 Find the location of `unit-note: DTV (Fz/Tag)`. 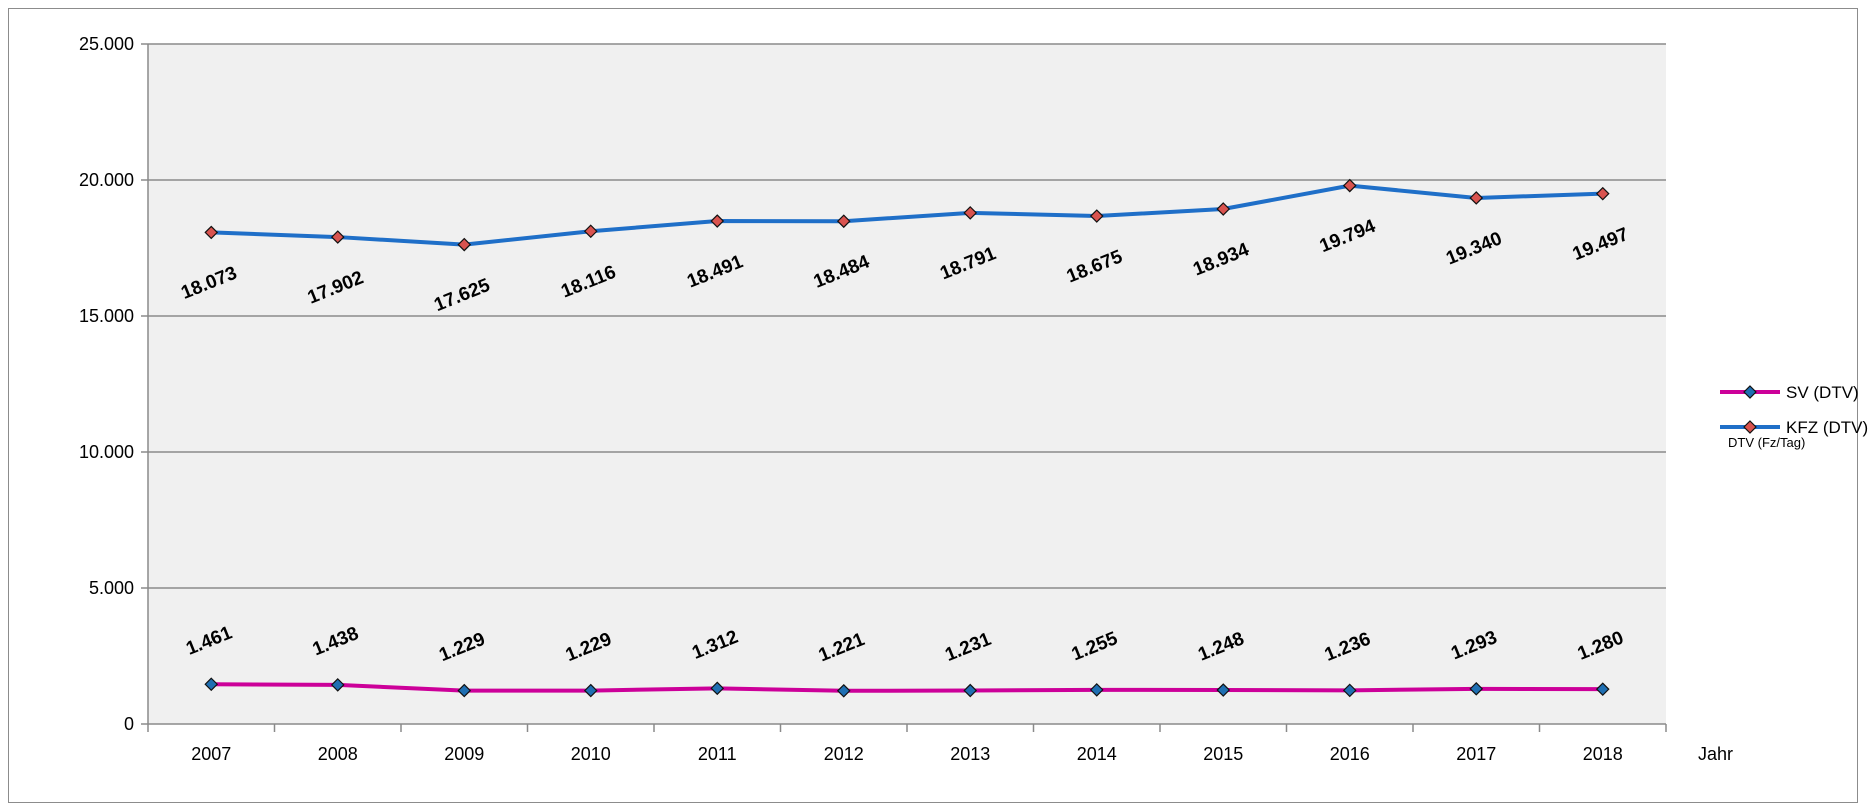

unit-note: DTV (Fz/Tag) is located at coordinates (1766, 442).